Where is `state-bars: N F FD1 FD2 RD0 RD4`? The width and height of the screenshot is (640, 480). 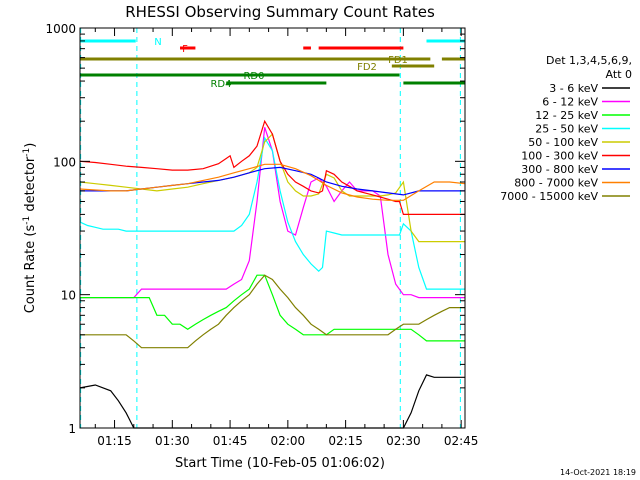
state-bars: N F FD1 FD2 RD0 RD4 is located at coordinates (272, 63).